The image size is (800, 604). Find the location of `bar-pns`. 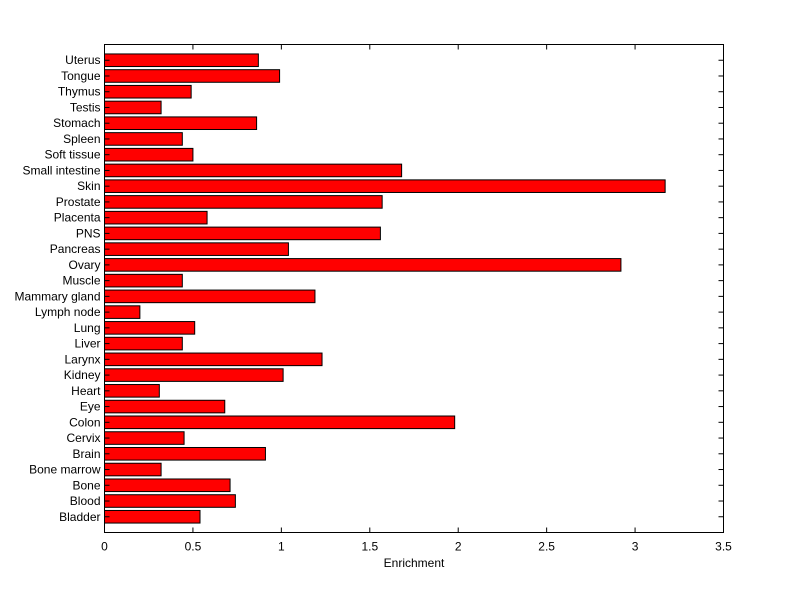

bar-pns is located at coordinates (242, 233).